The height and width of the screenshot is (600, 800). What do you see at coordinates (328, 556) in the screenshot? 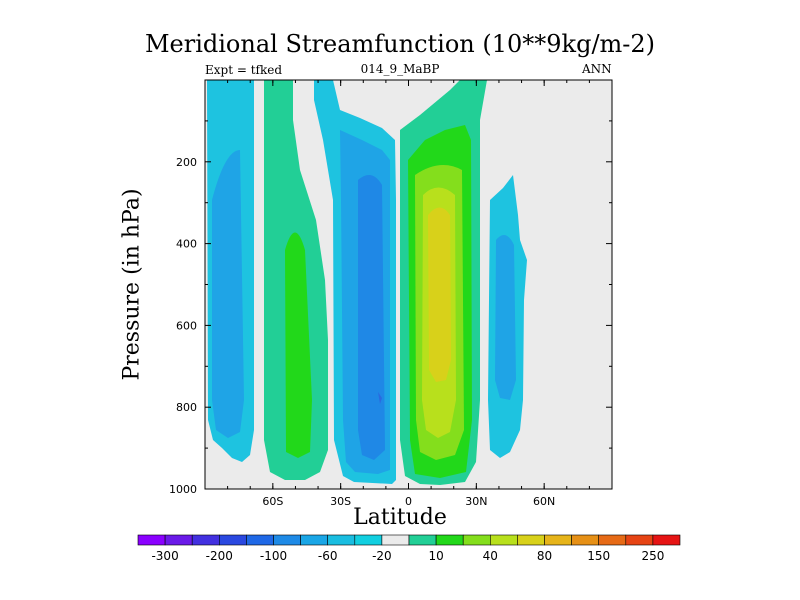
I see `colorbar-label: -60` at bounding box center [328, 556].